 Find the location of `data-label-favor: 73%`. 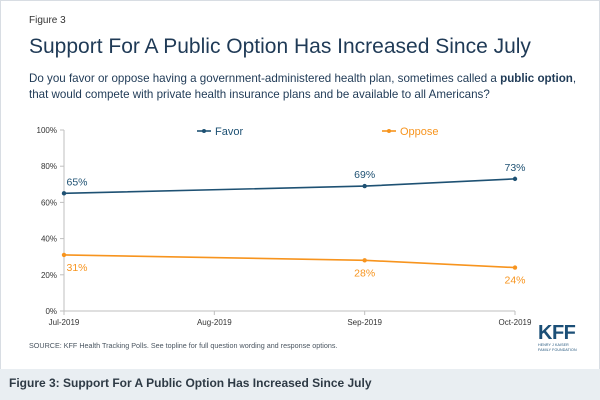

data-label-favor: 73% is located at coordinates (514, 168).